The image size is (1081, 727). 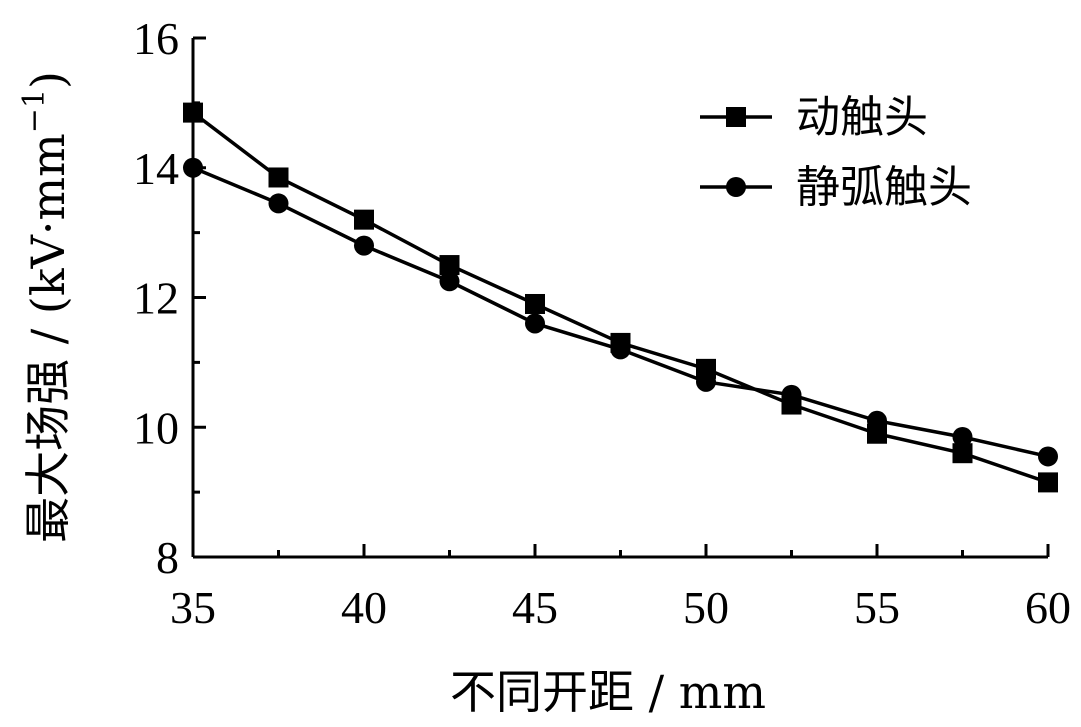 I want to click on legend-item: 动触头, so click(x=814, y=117).